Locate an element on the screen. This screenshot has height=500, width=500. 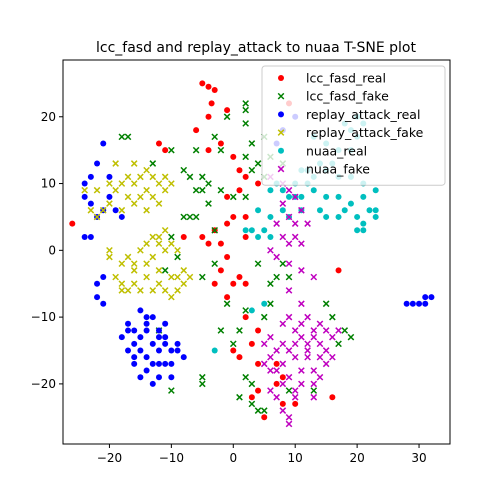
y-axis: −20 −10 0 10 20 is located at coordinates (47, 250).